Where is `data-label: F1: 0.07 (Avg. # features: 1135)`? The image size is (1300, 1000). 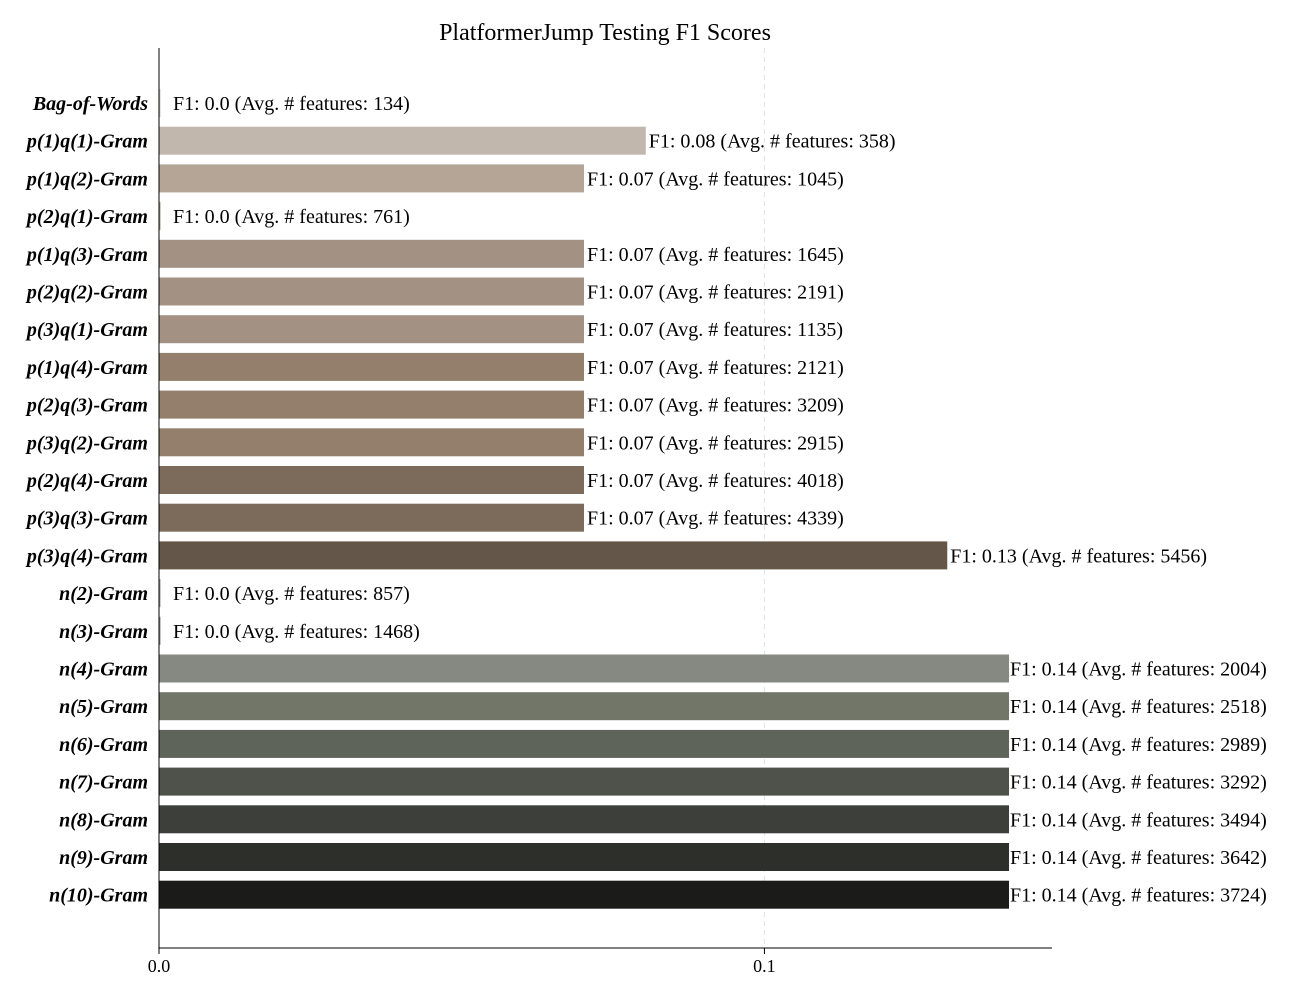
data-label: F1: 0.07 (Avg. # features: 1135) is located at coordinates (715, 330).